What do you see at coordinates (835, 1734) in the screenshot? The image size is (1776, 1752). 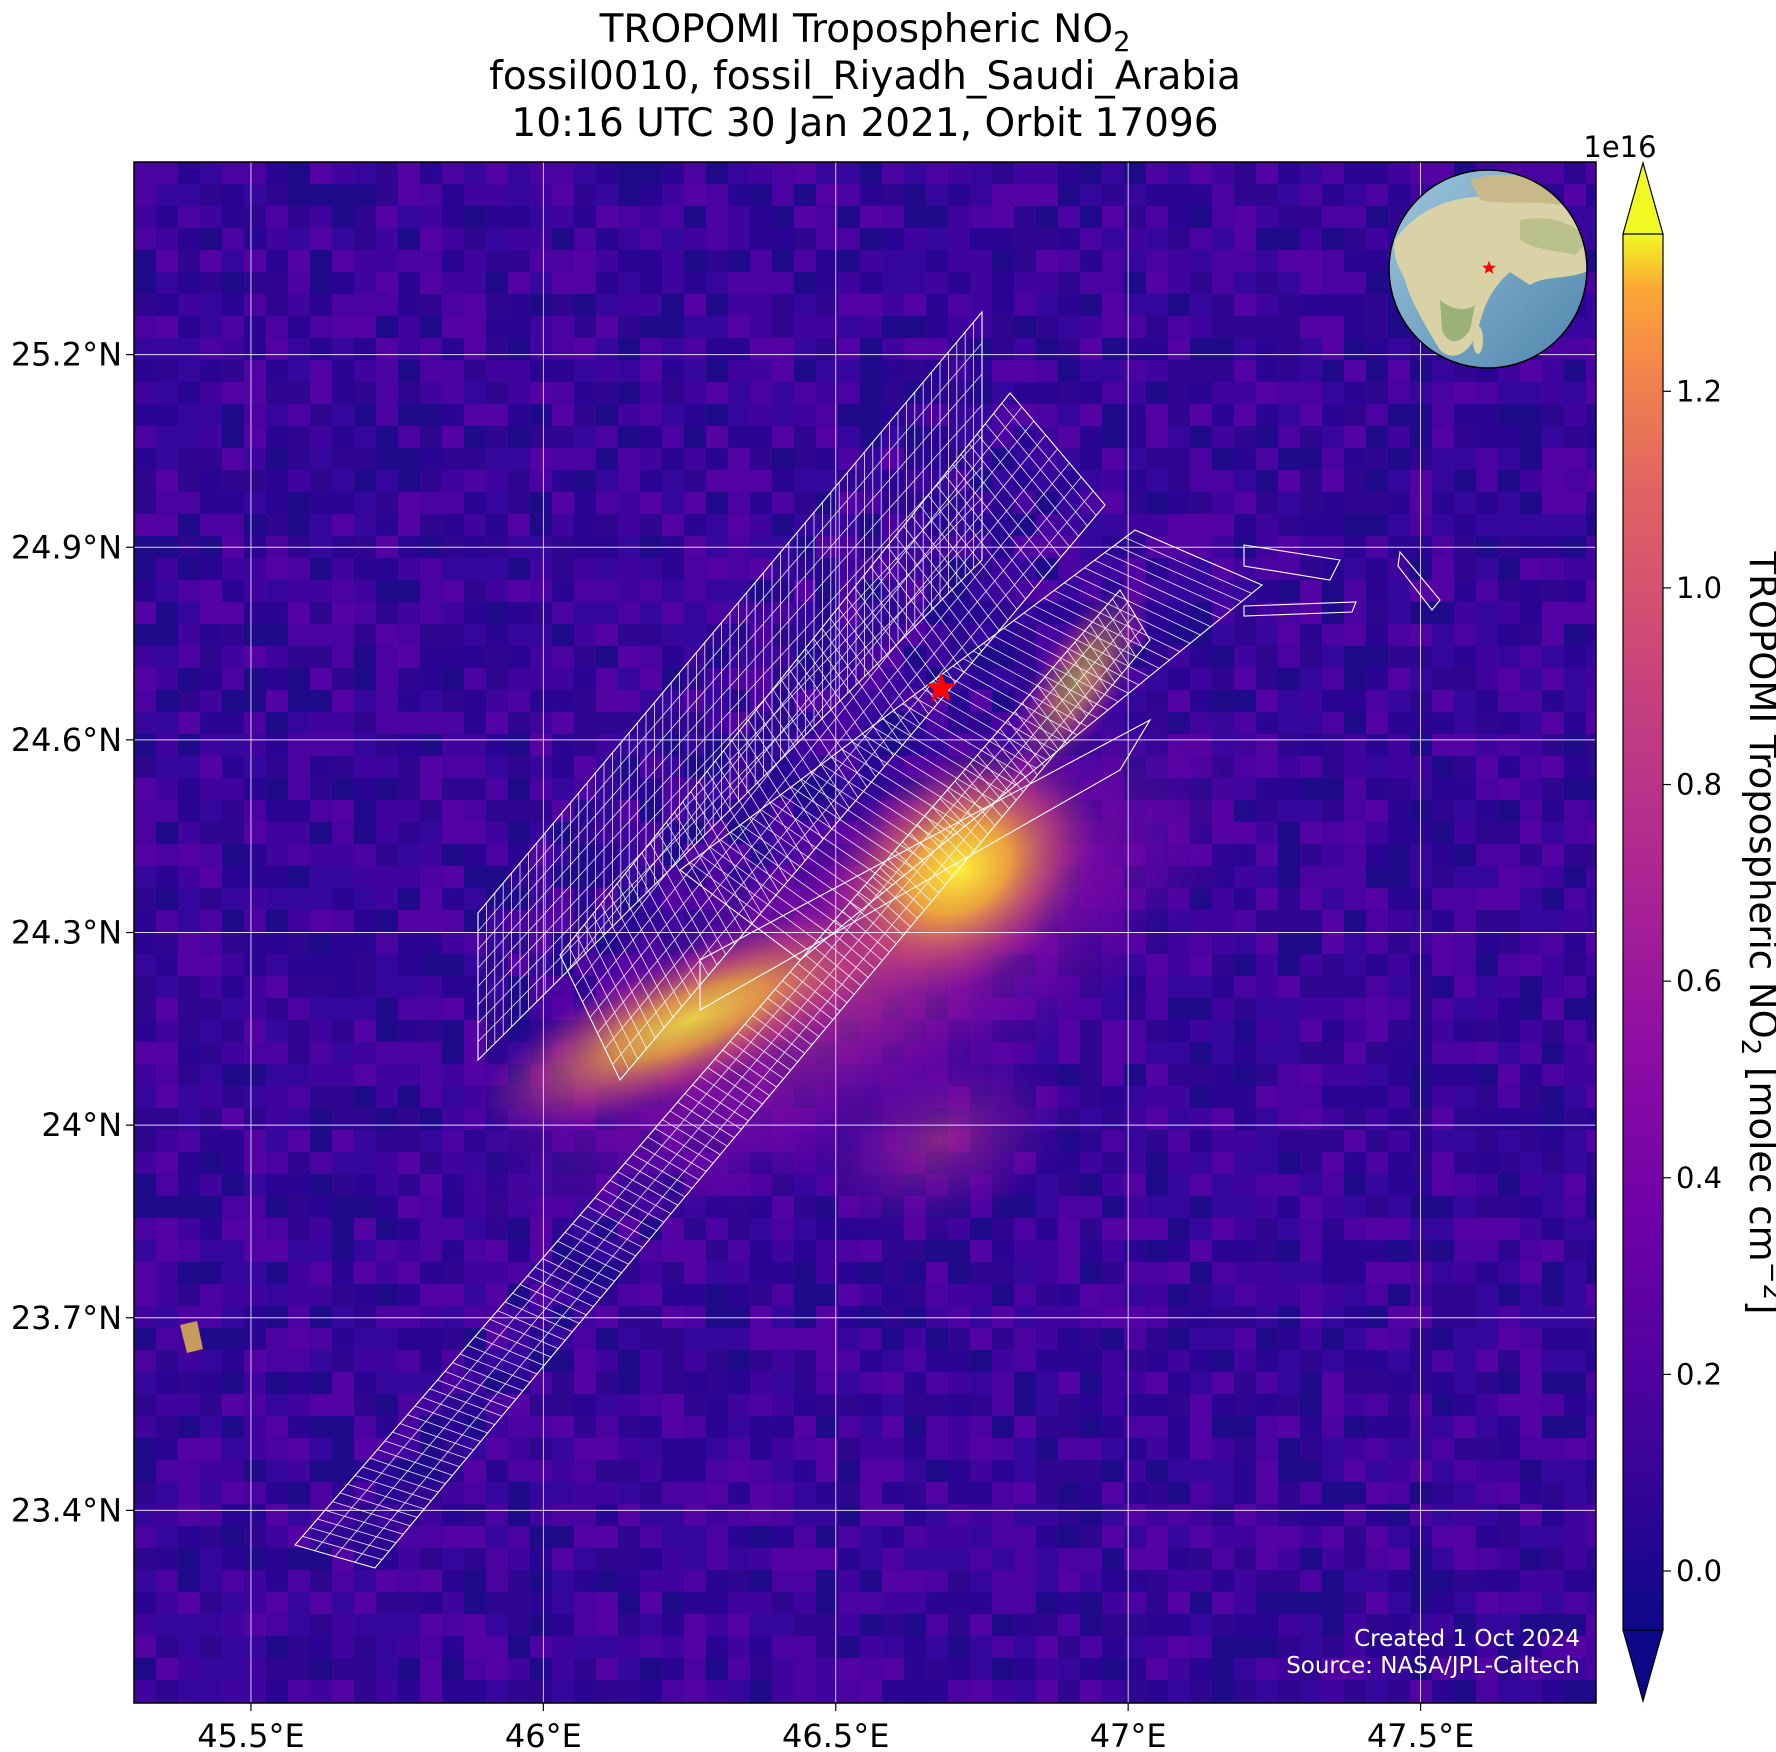 I see `lon-tick-label: 46.5°E` at bounding box center [835, 1734].